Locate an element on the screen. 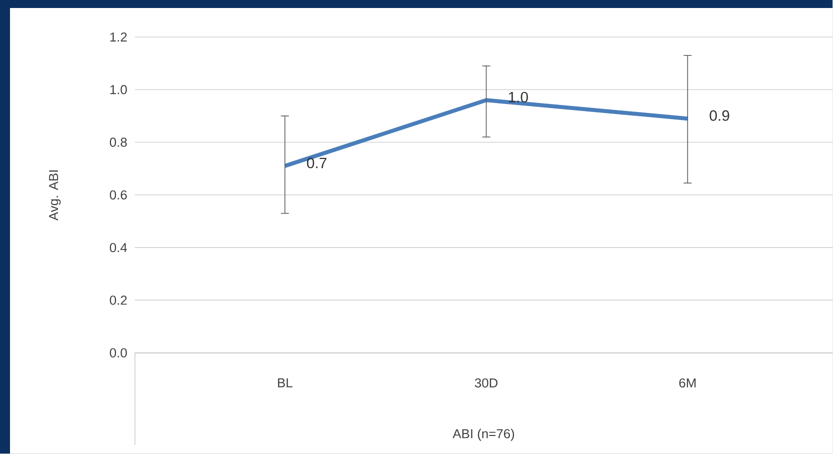 The height and width of the screenshot is (454, 833). x-tick-label: 30D is located at coordinates (486, 383).